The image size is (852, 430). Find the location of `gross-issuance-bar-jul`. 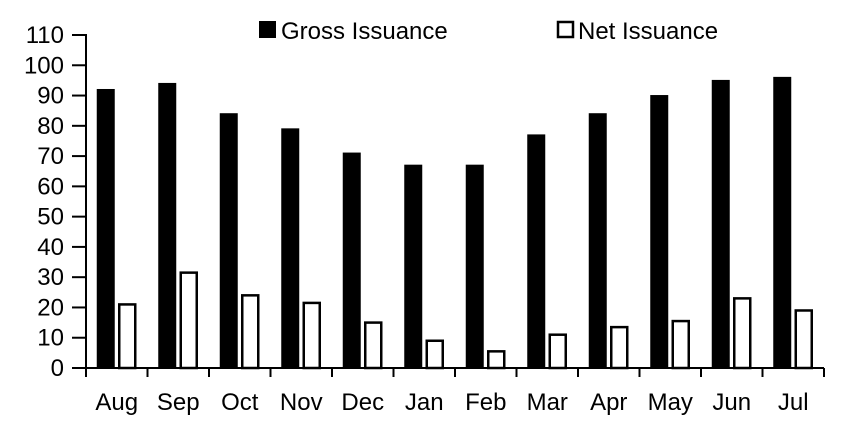

gross-issuance-bar-jul is located at coordinates (782, 222).